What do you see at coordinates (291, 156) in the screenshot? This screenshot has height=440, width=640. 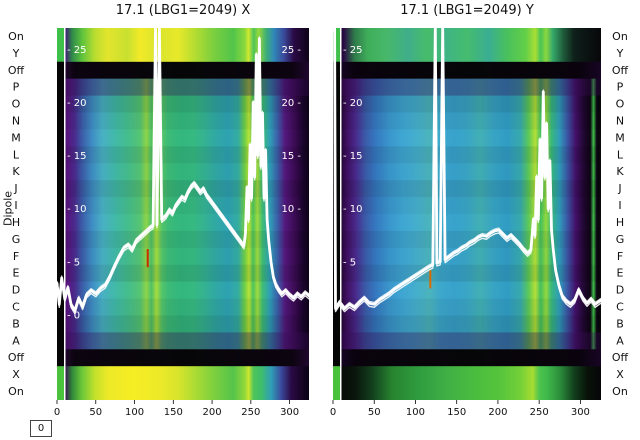 I see `y-inner-tick-label: 15 -` at bounding box center [291, 156].